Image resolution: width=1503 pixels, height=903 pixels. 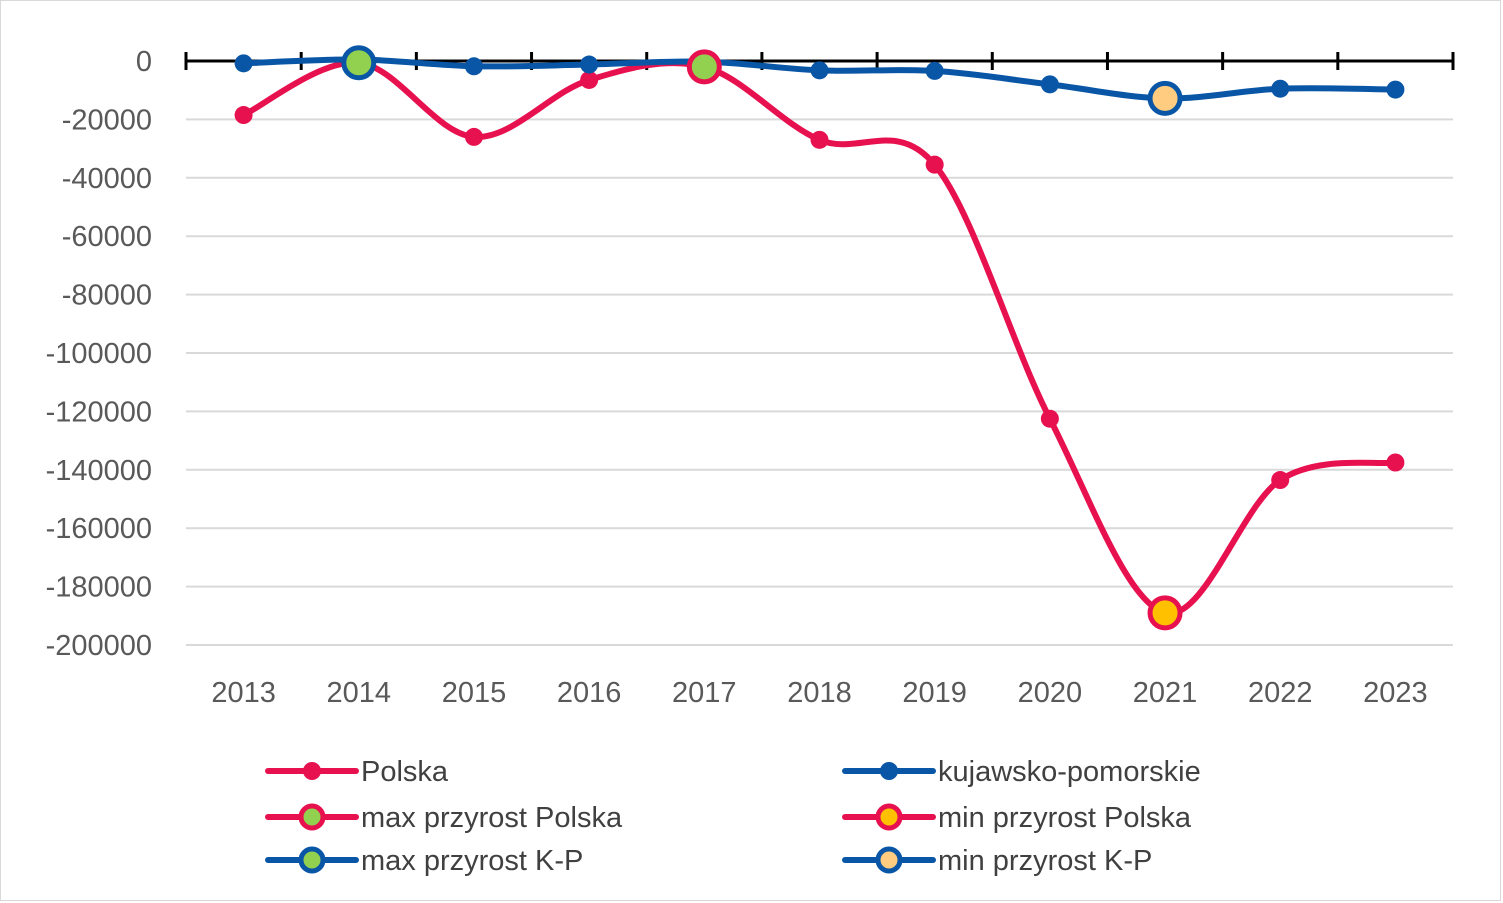 I want to click on x-tick-label: 2014, so click(x=359, y=693).